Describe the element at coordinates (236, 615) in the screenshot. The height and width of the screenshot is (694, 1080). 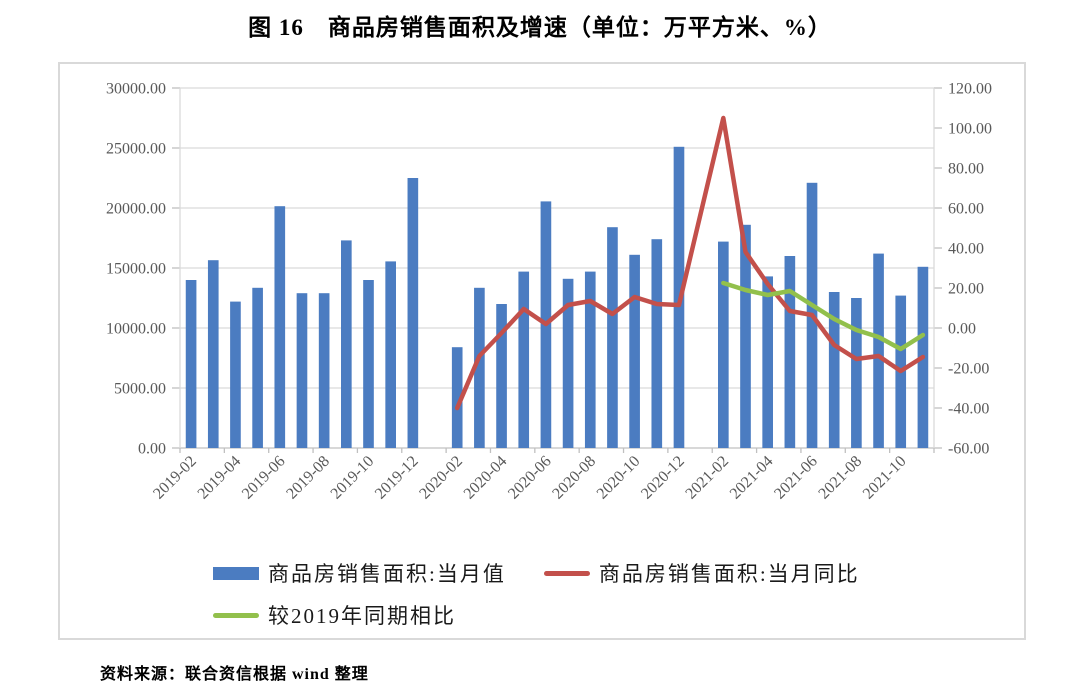
I see `legend-swatch-vs2019-line` at that location.